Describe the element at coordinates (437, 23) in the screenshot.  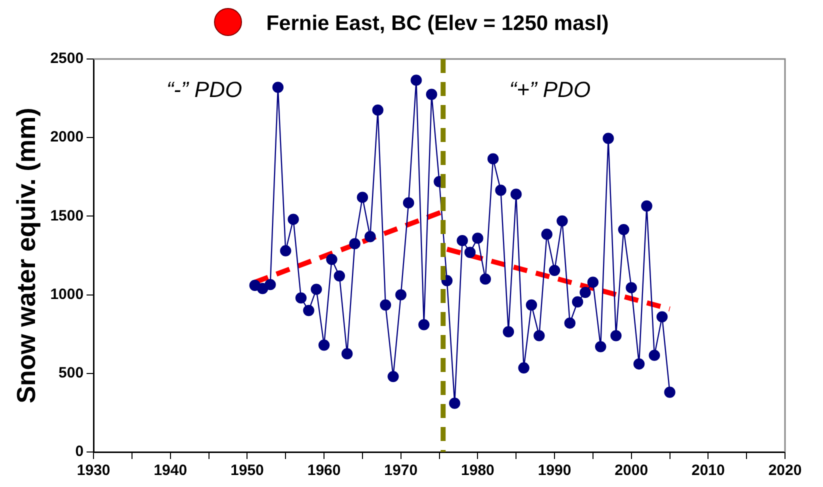
I see `chart-title: Fernie East, BC (Elev = 1250 masl)` at that location.